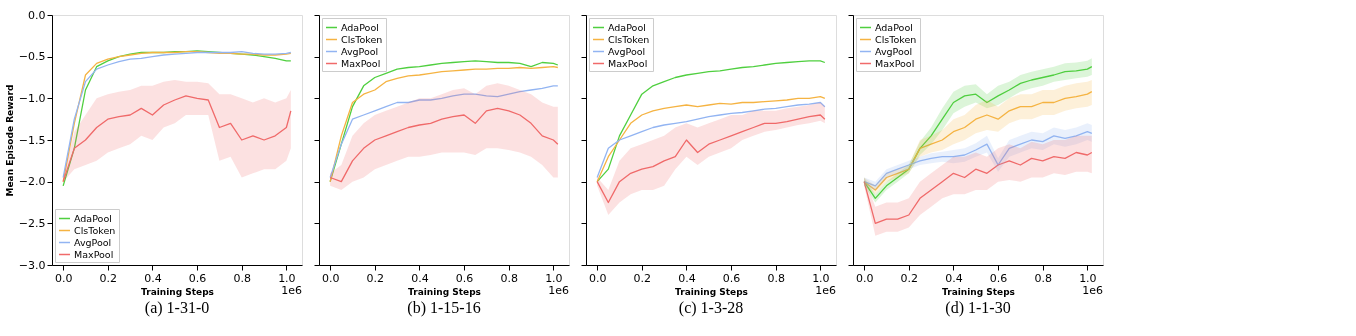 The height and width of the screenshot is (336, 1356). What do you see at coordinates (978, 308) in the screenshot?
I see `text: (d) 1-1-30` at bounding box center [978, 308].